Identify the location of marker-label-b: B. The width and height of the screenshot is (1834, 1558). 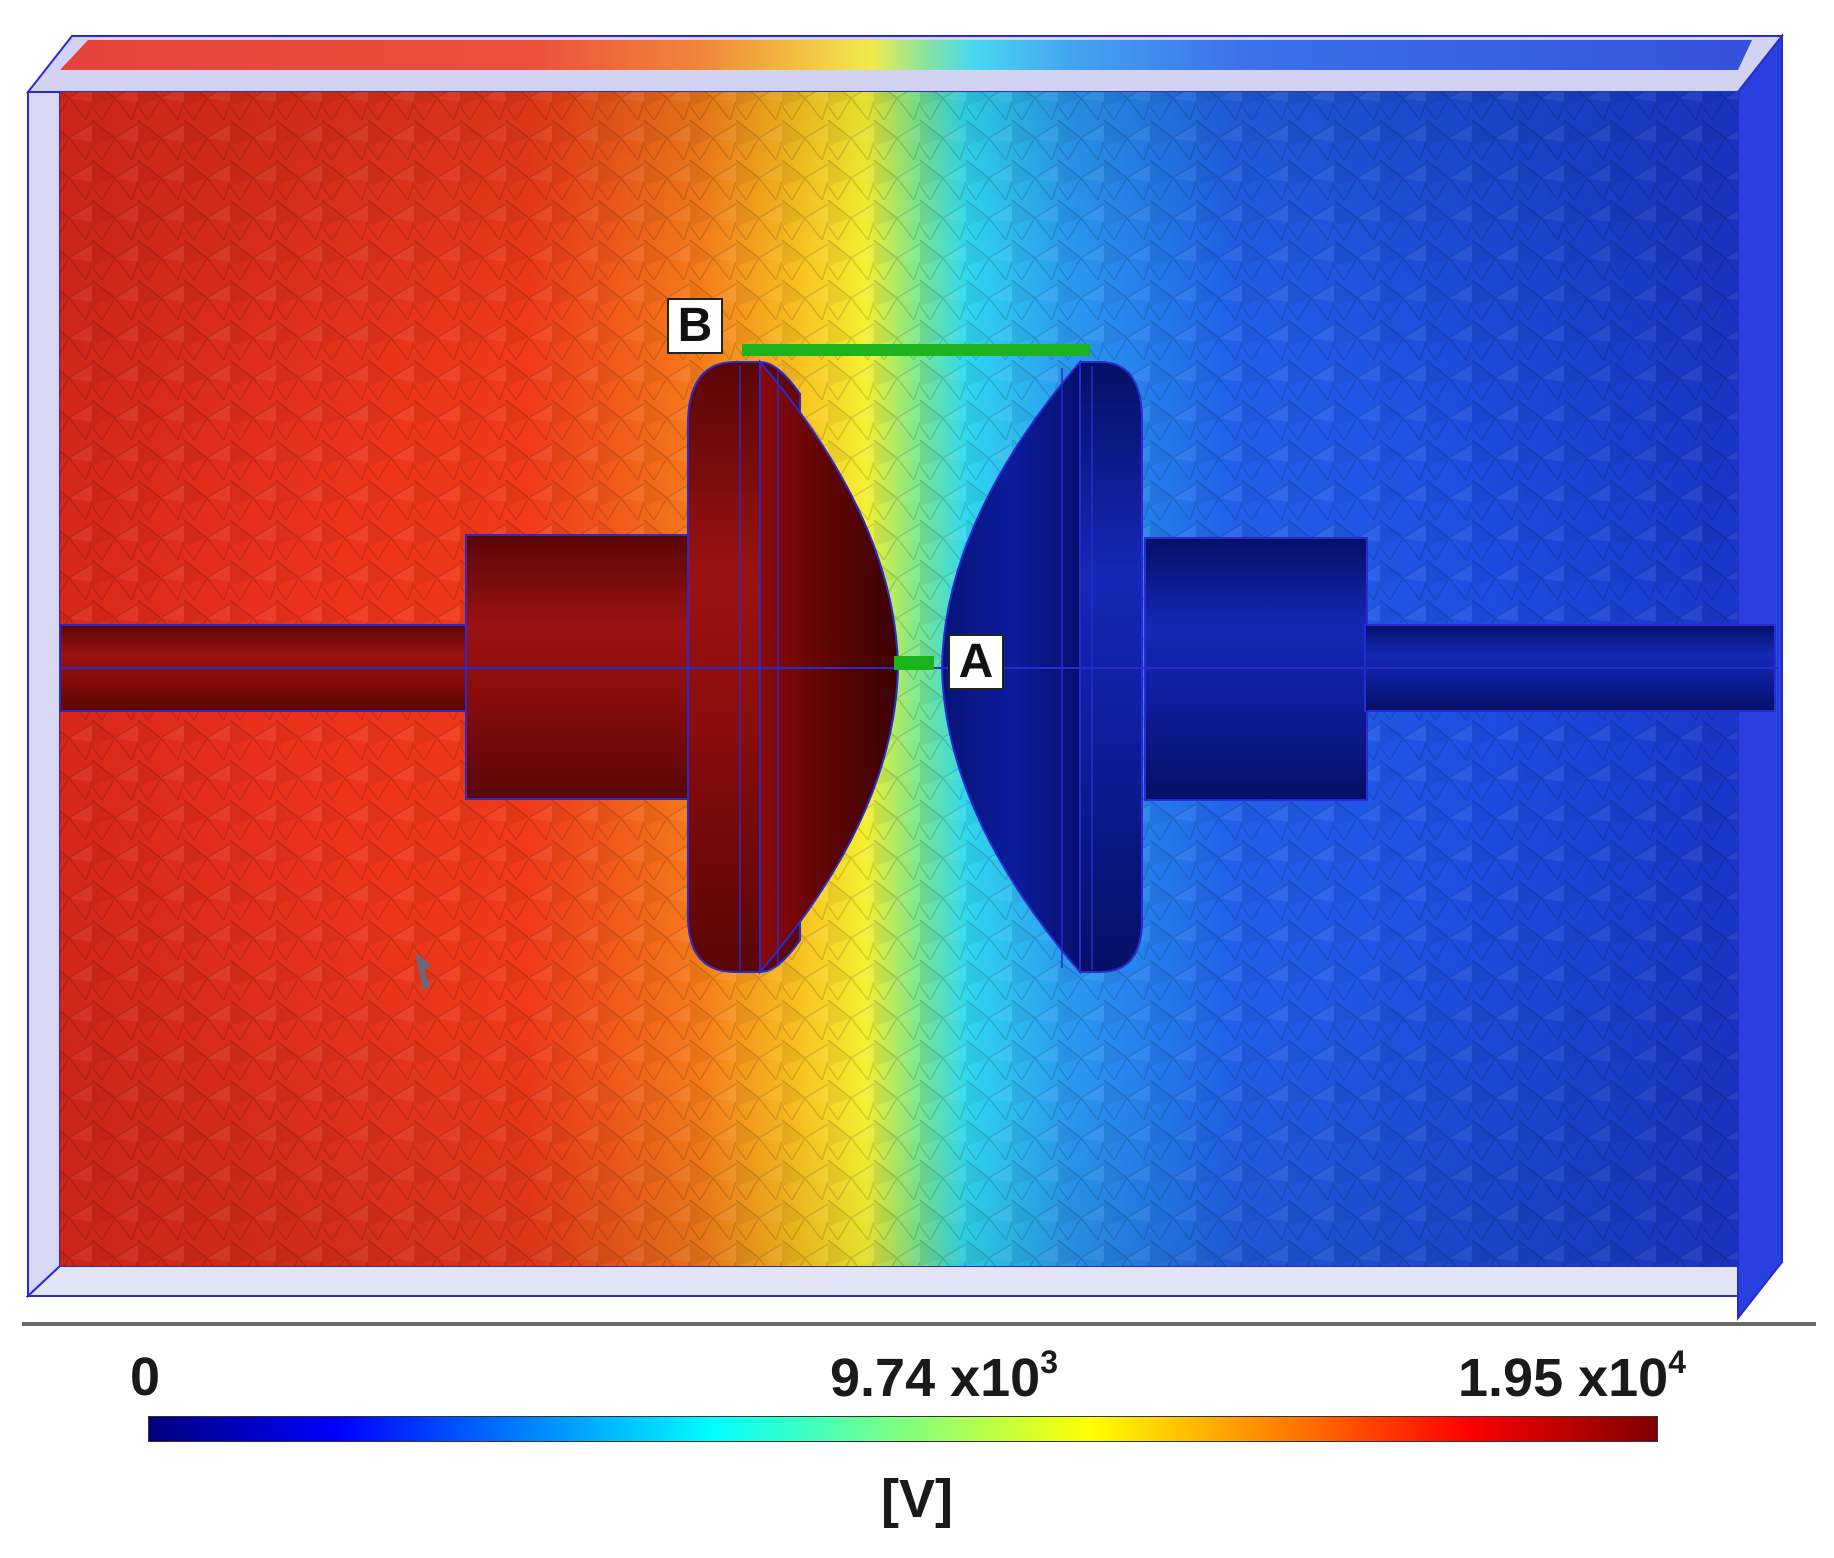
(695, 326).